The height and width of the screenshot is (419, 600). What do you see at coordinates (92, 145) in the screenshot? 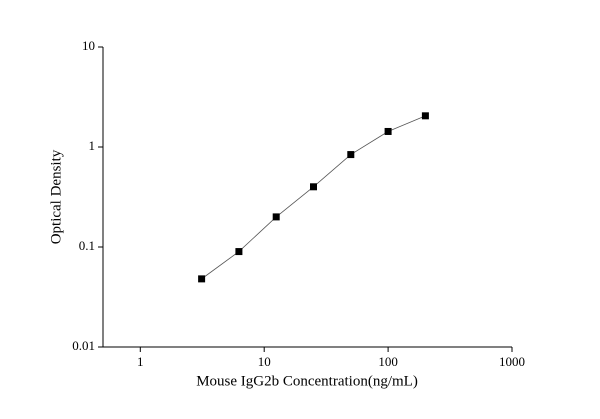
I see `y-tick-label: 1` at bounding box center [92, 145].